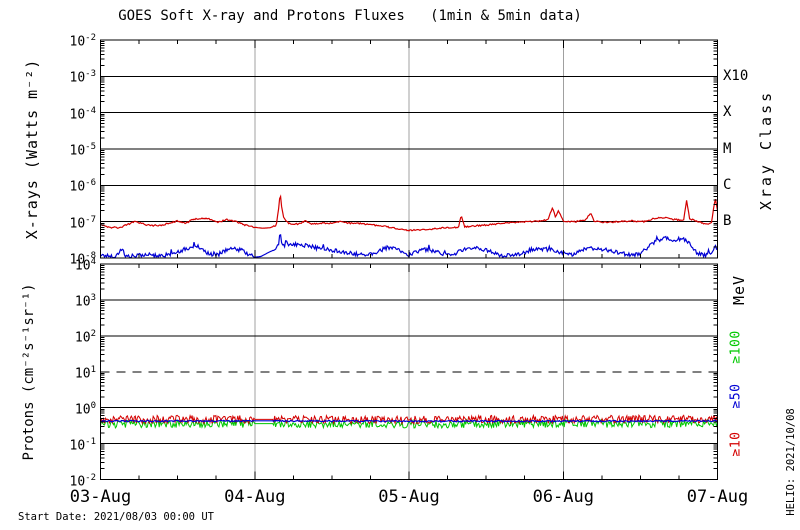  Describe the element at coordinates (409, 421) in the screenshot. I see `protons-ge50MeV-trace` at that location.